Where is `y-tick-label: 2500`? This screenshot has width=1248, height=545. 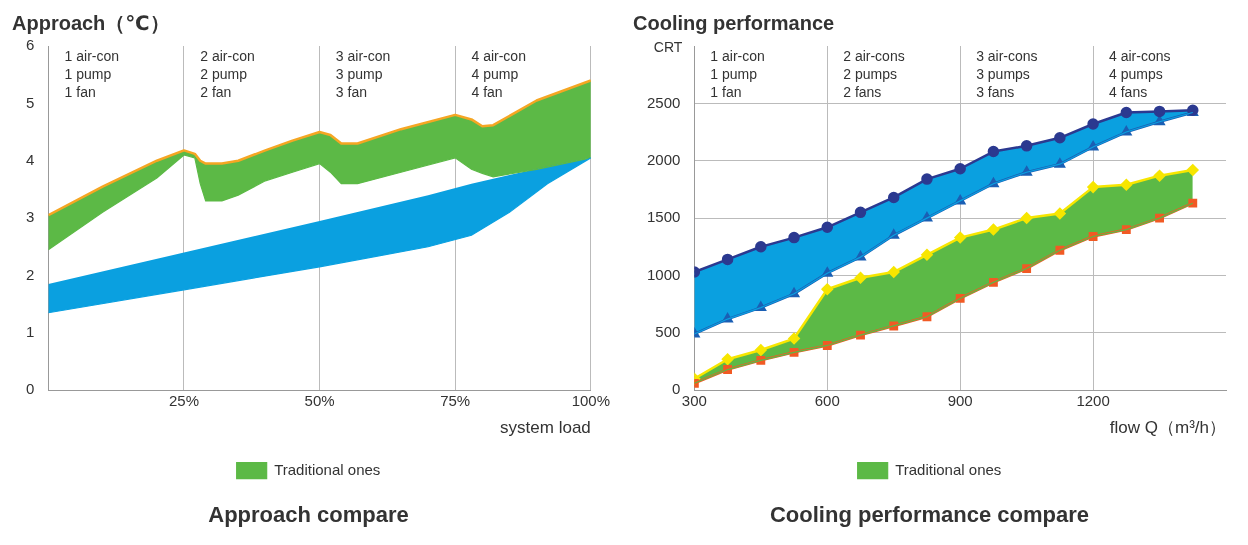 y-tick-label: 2500 is located at coordinates (663, 102).